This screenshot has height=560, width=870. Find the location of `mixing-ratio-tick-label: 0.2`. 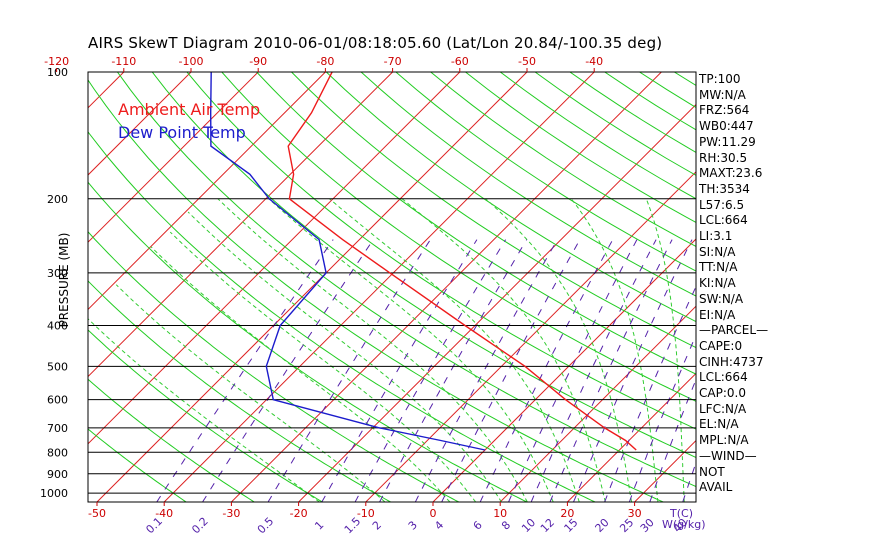

mixing-ratio-tick-label: 0.2 is located at coordinates (200, 526).